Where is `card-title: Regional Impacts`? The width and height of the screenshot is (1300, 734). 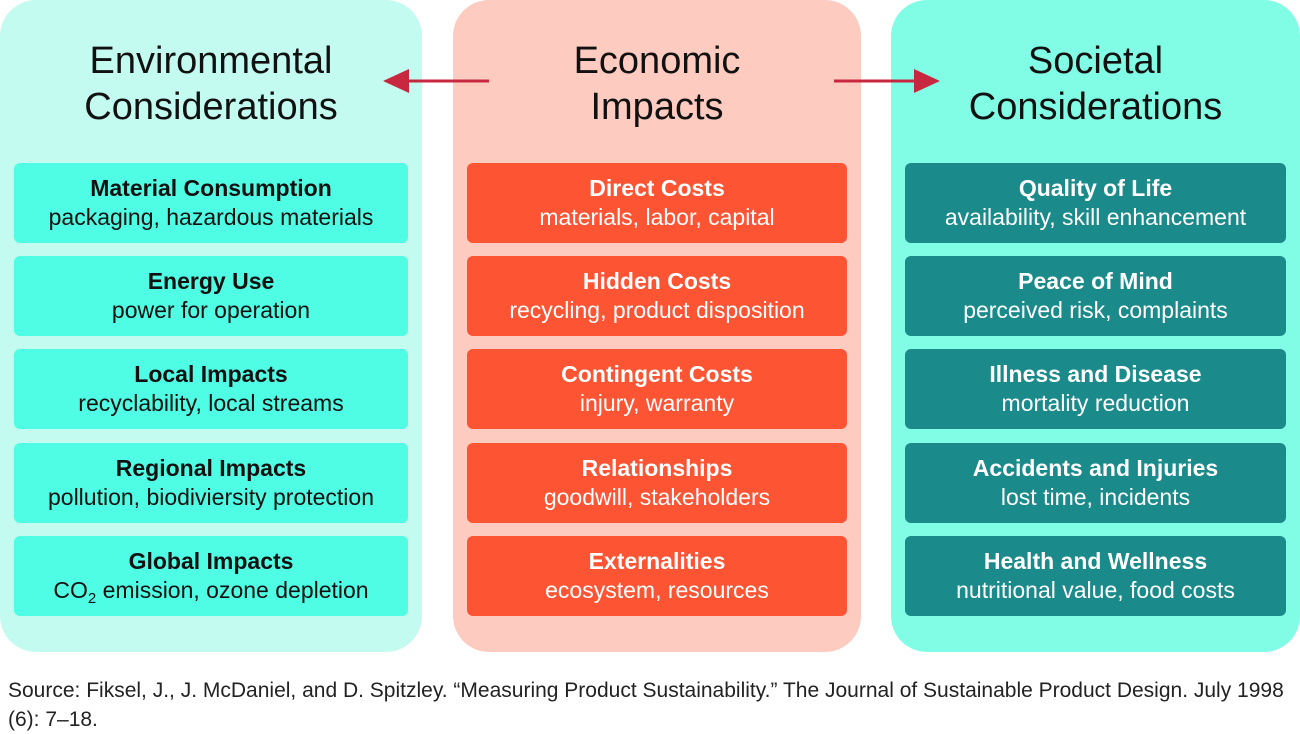
card-title: Regional Impacts is located at coordinates (211, 468).